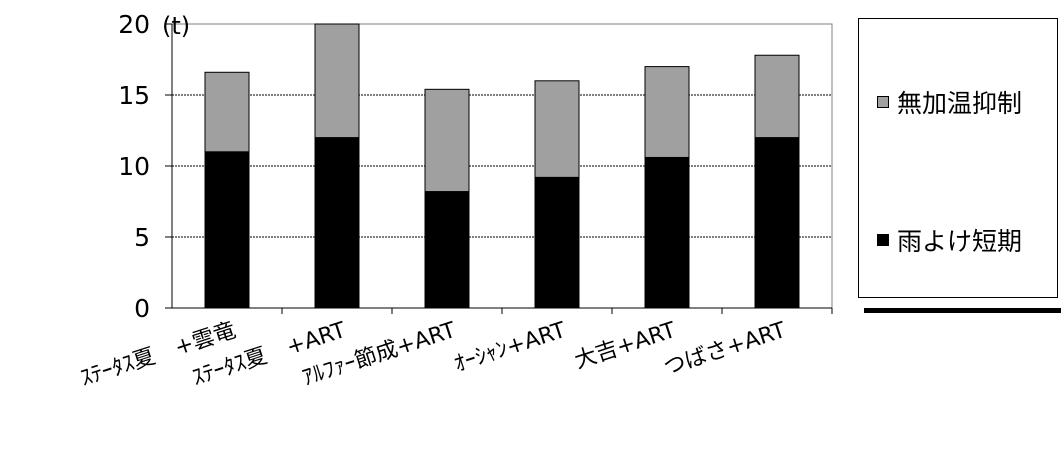  What do you see at coordinates (725, 349) in the screenshot?
I see `x-tick-label: つばさ+ART` at bounding box center [725, 349].